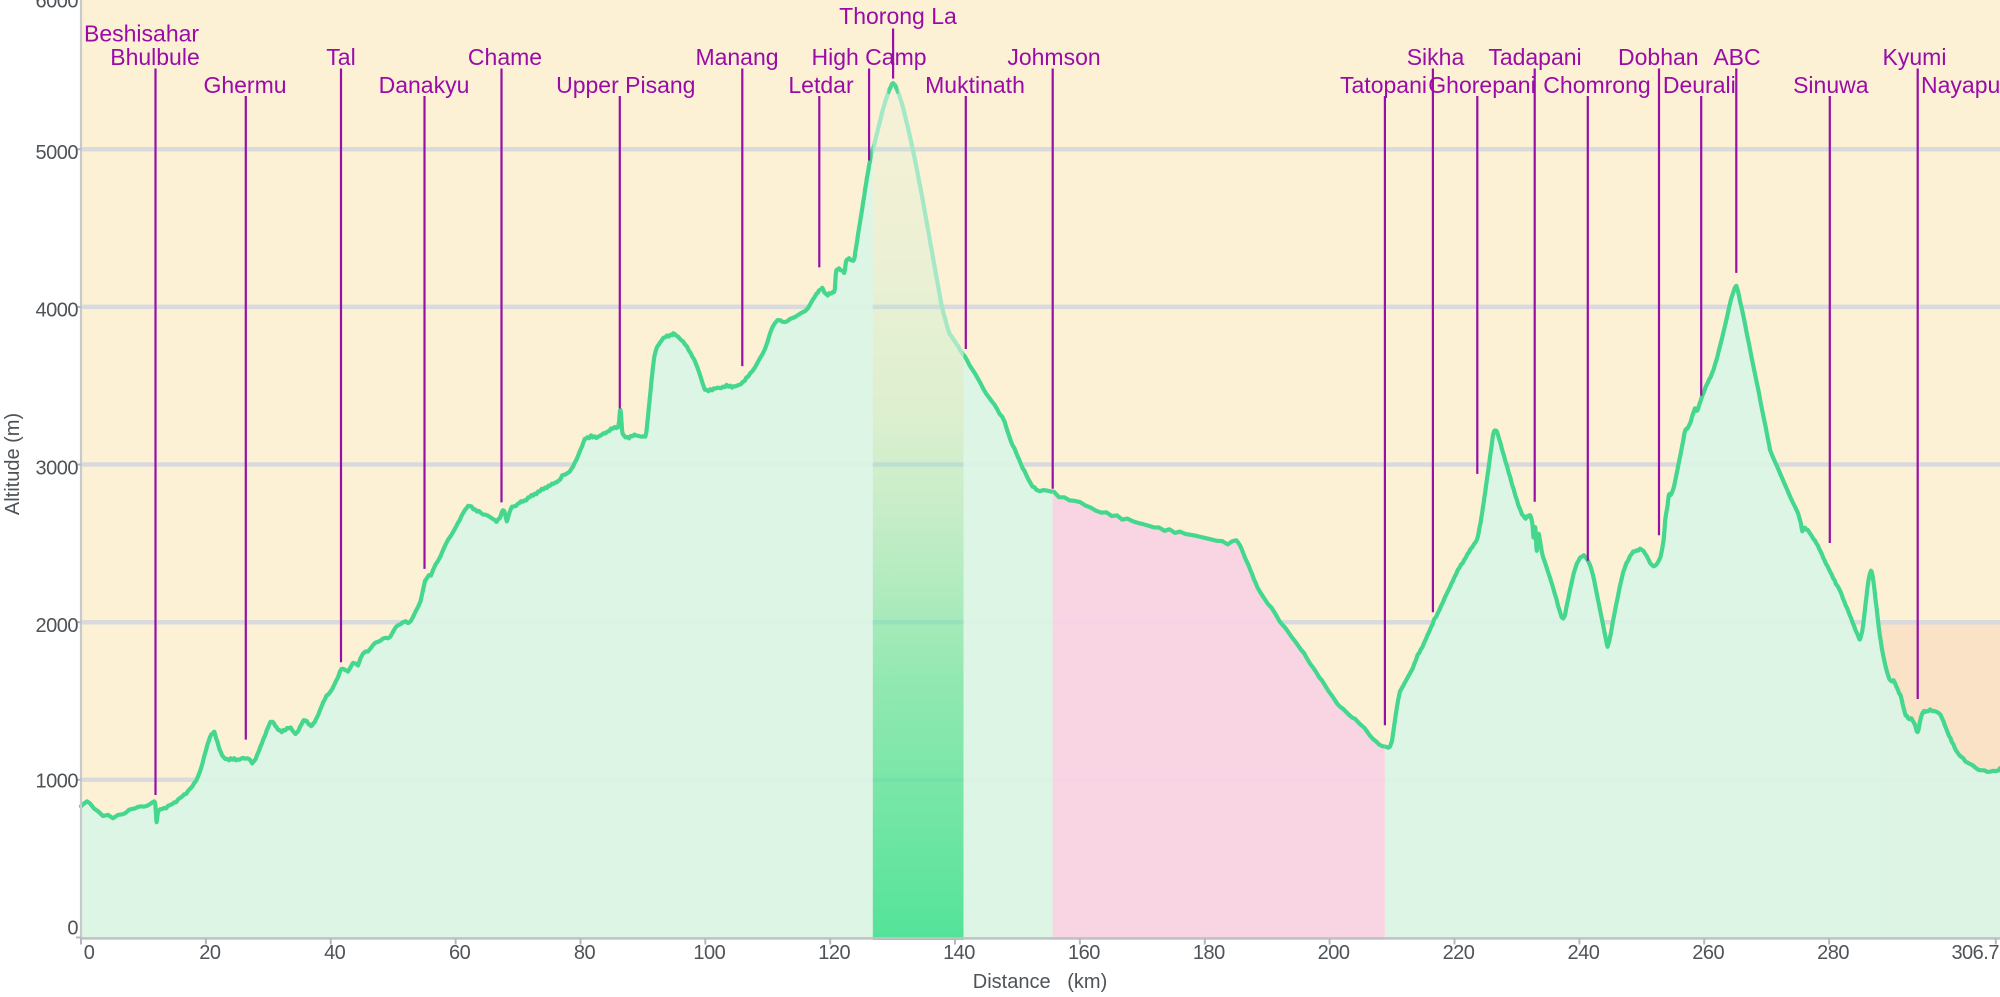 The height and width of the screenshot is (997, 2000). I want to click on svg-text: 180, so click(1209, 953).